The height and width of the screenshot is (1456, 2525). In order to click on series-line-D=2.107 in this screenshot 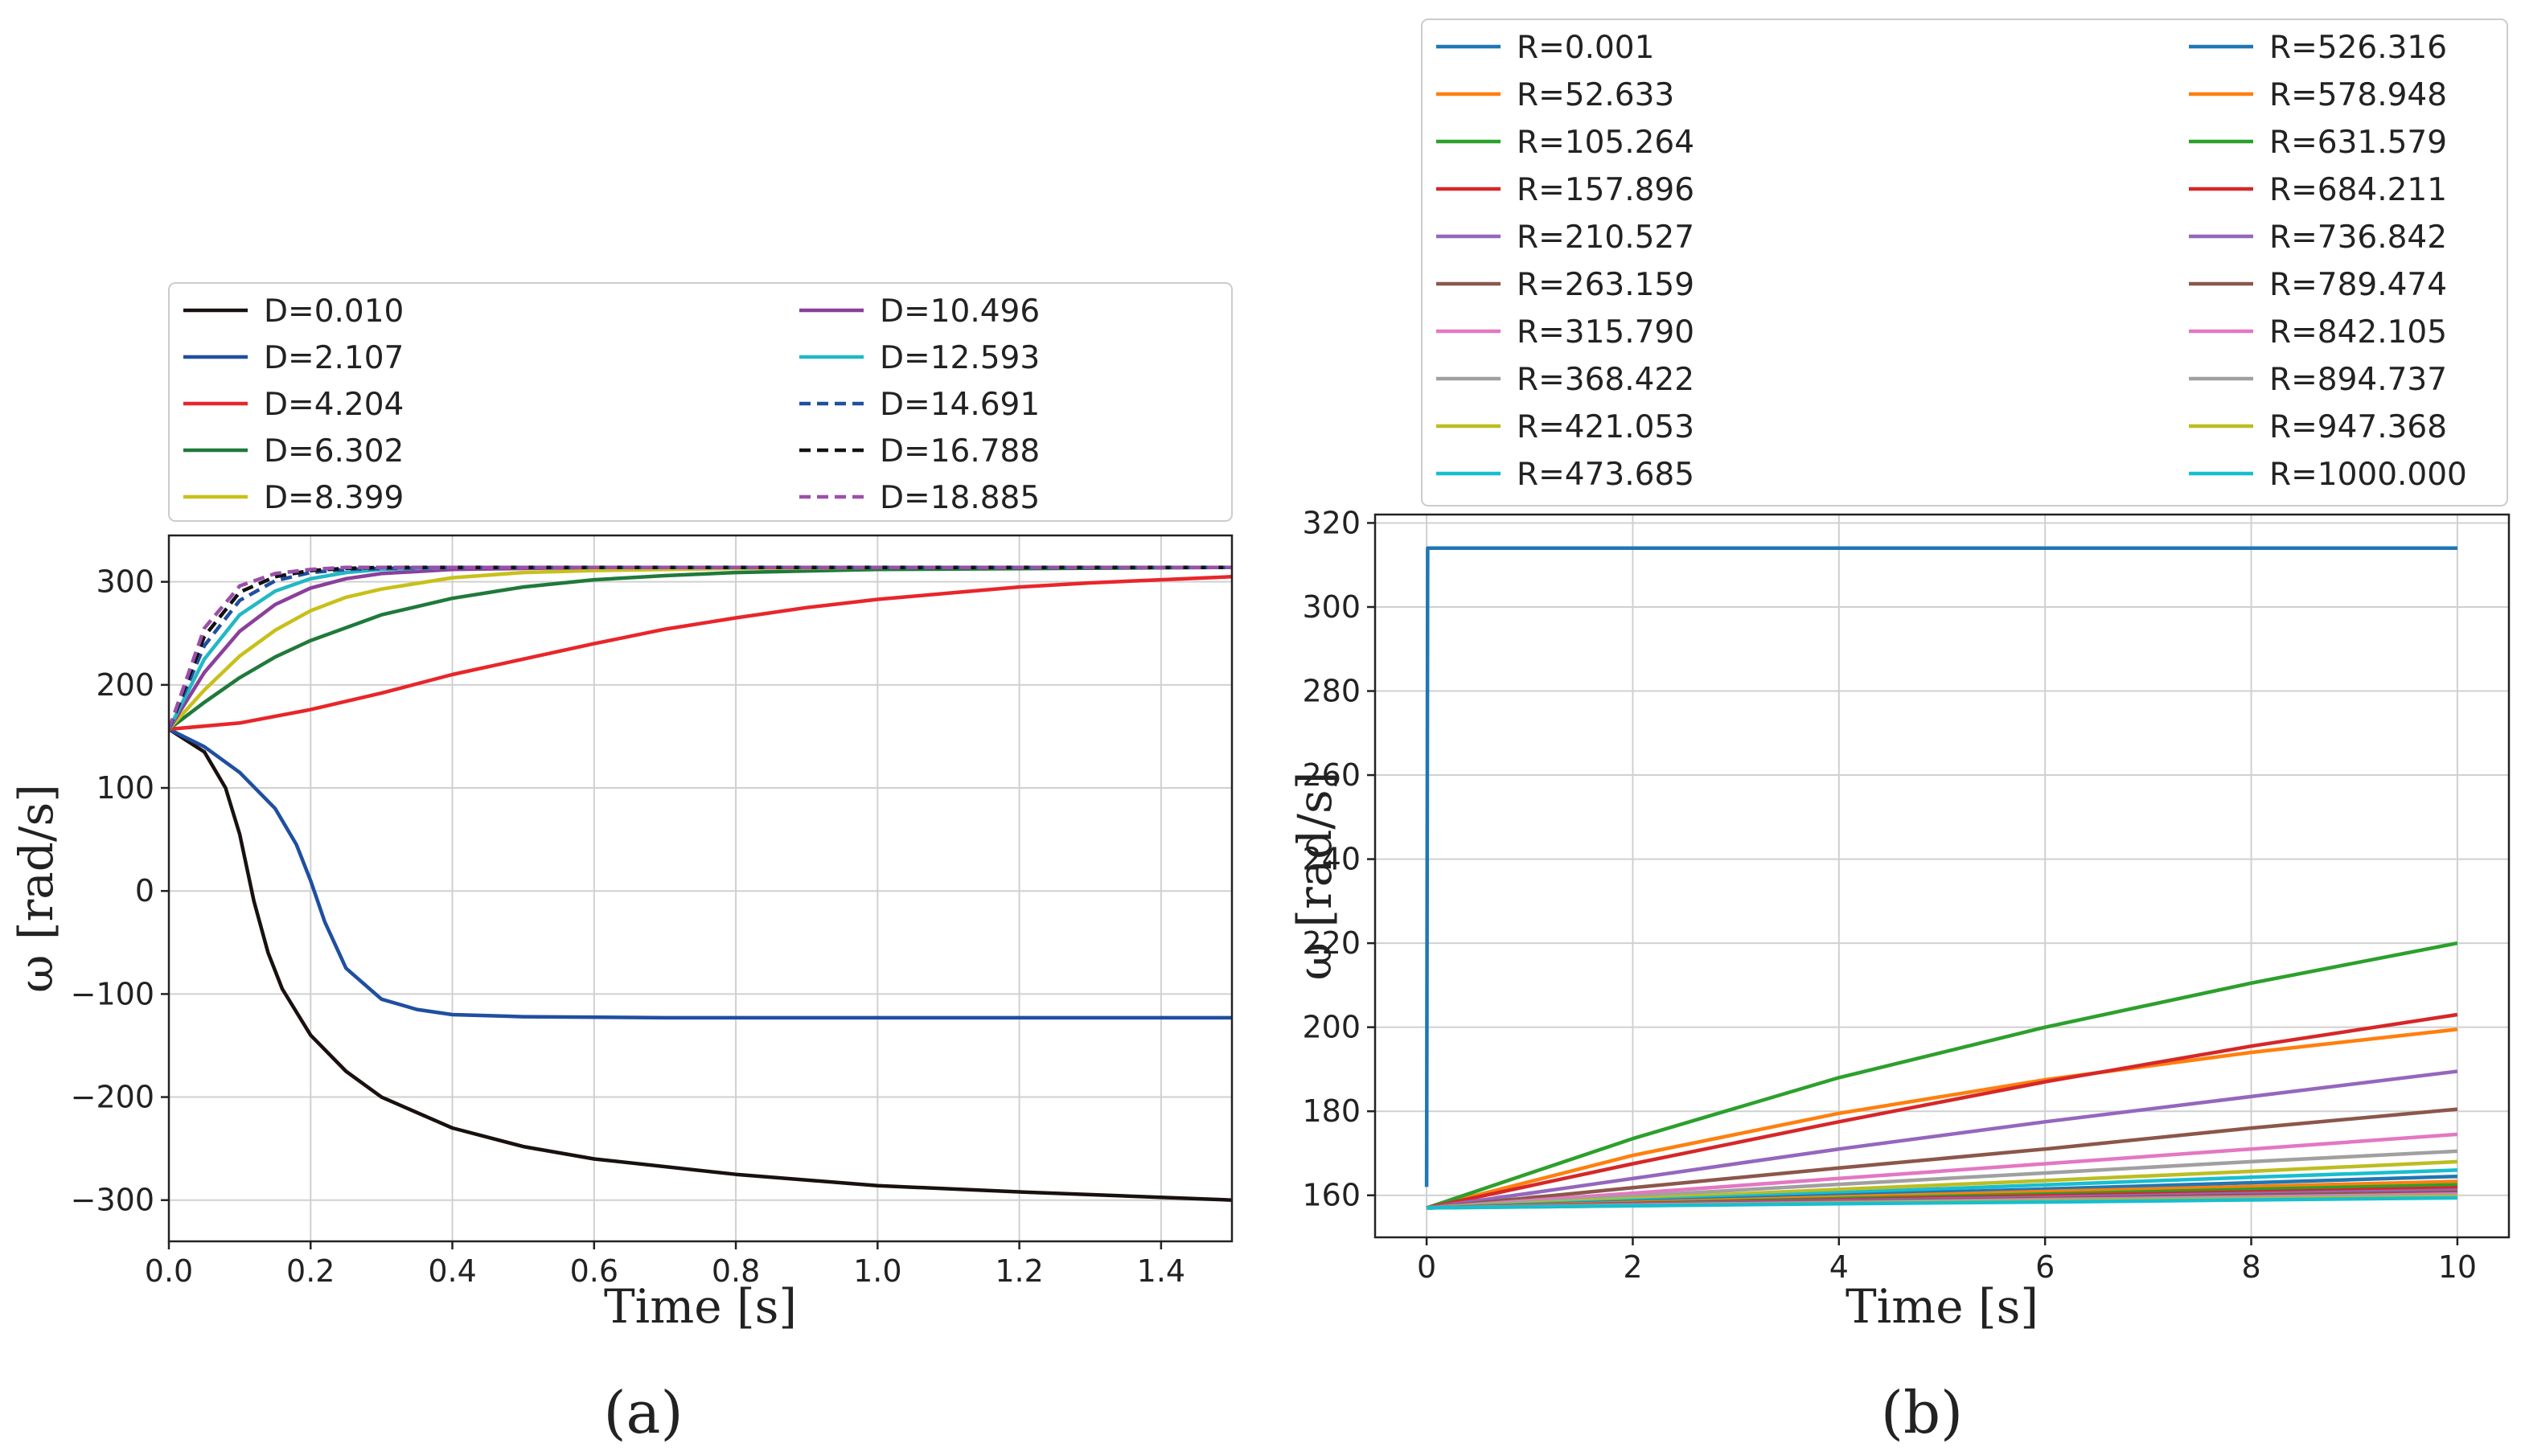, I will do `click(700, 874)`.